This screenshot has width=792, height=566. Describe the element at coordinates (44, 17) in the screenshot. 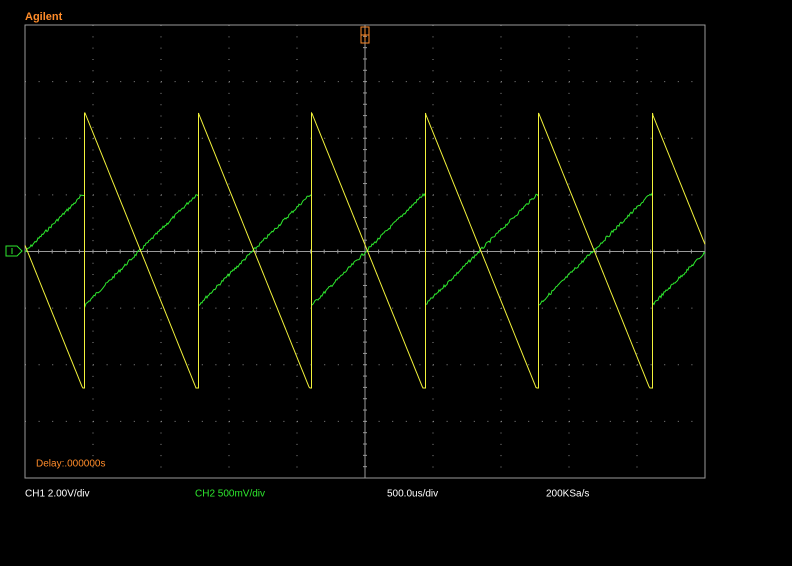

I see `brand: Agilent` at that location.